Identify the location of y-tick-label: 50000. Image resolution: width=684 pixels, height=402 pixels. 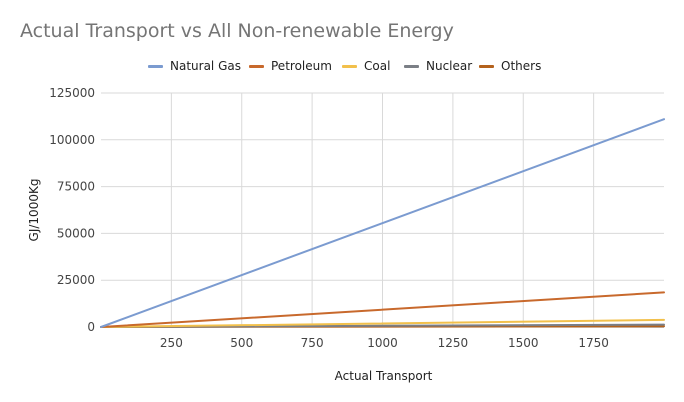
(76, 233).